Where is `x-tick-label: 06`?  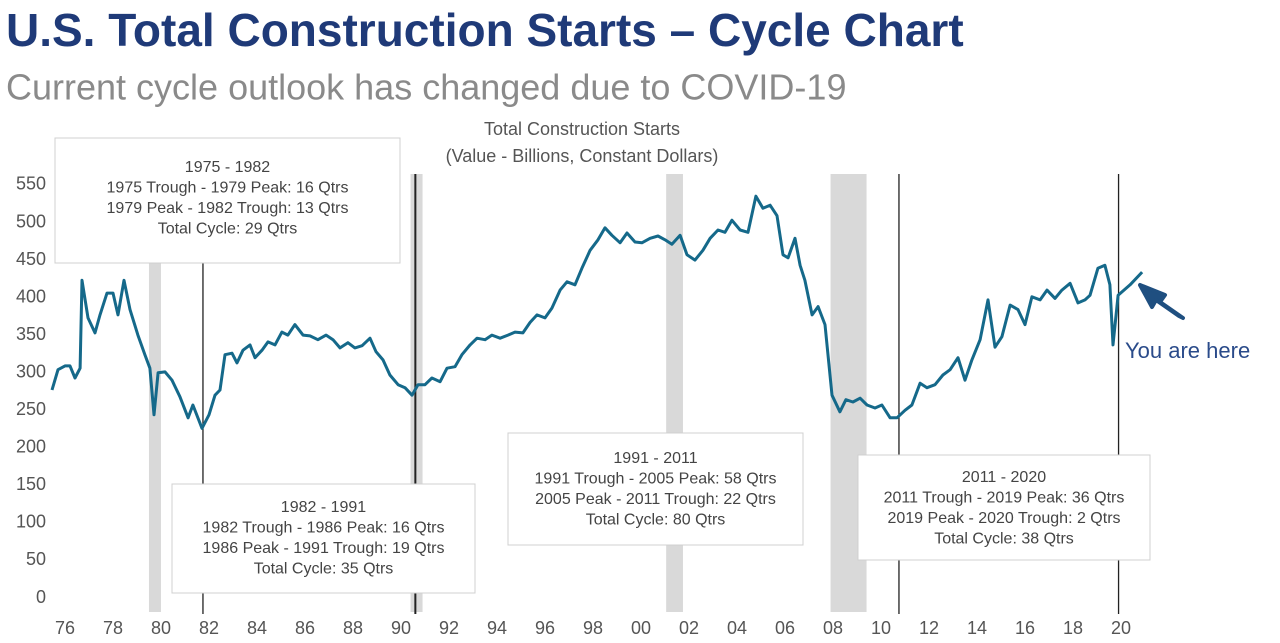
x-tick-label: 06 is located at coordinates (785, 628).